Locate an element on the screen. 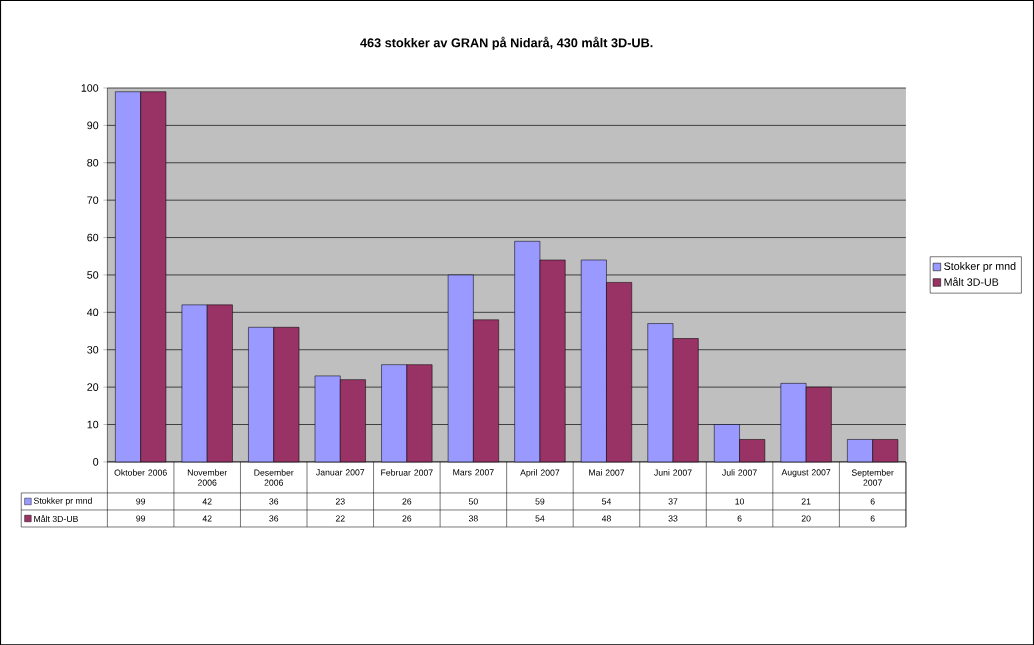 This screenshot has height=645, width=1034. y-tick-label: 60 is located at coordinates (93, 237).